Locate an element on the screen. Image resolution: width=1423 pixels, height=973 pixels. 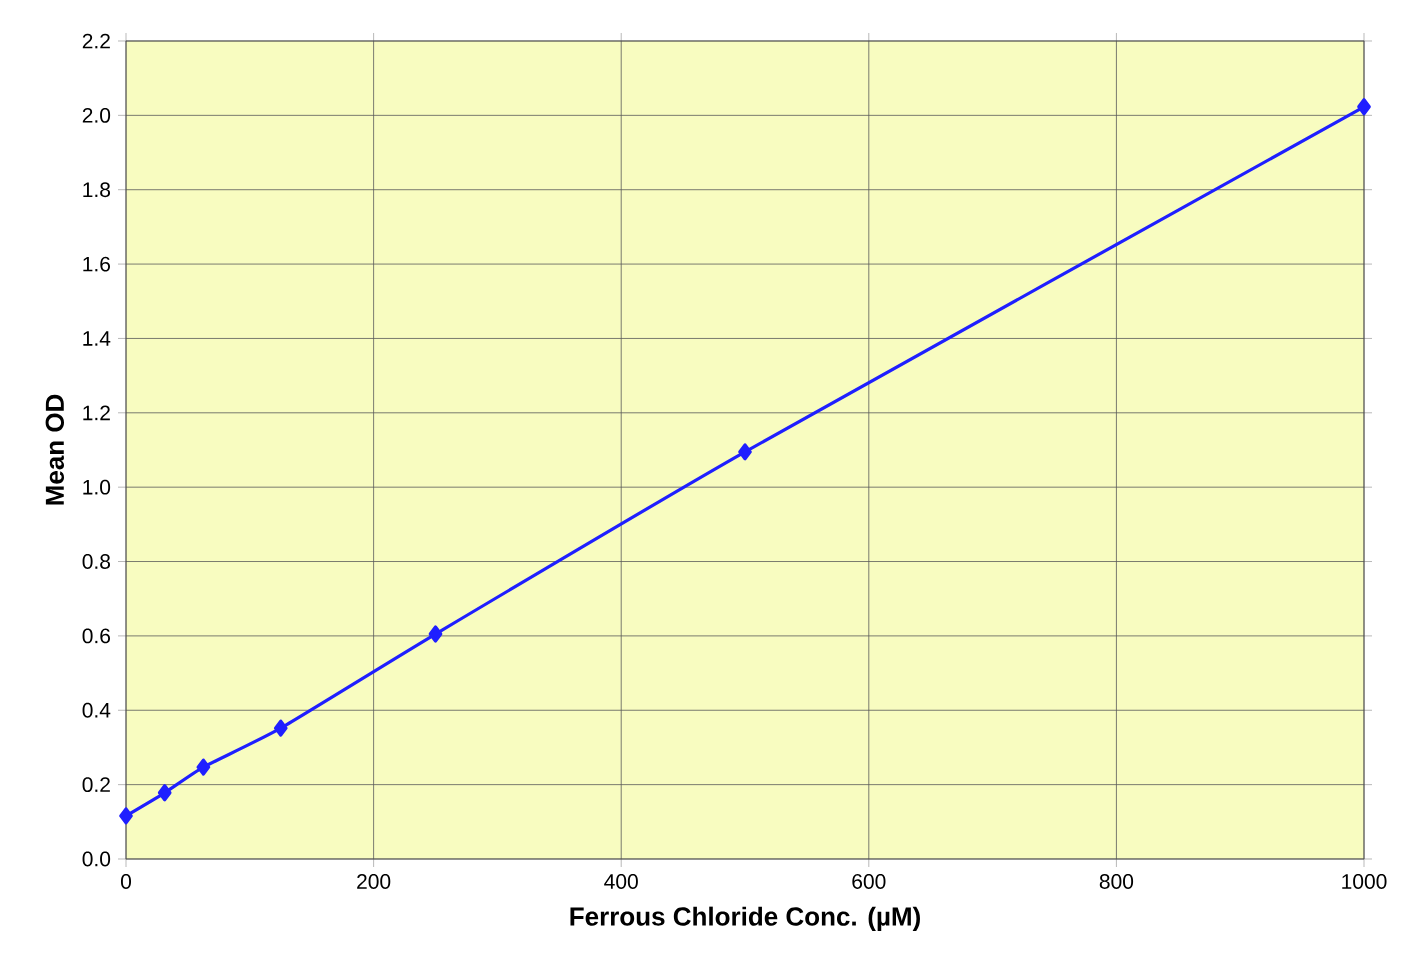
y-axis-title: Mean OD is located at coordinates (55, 449).